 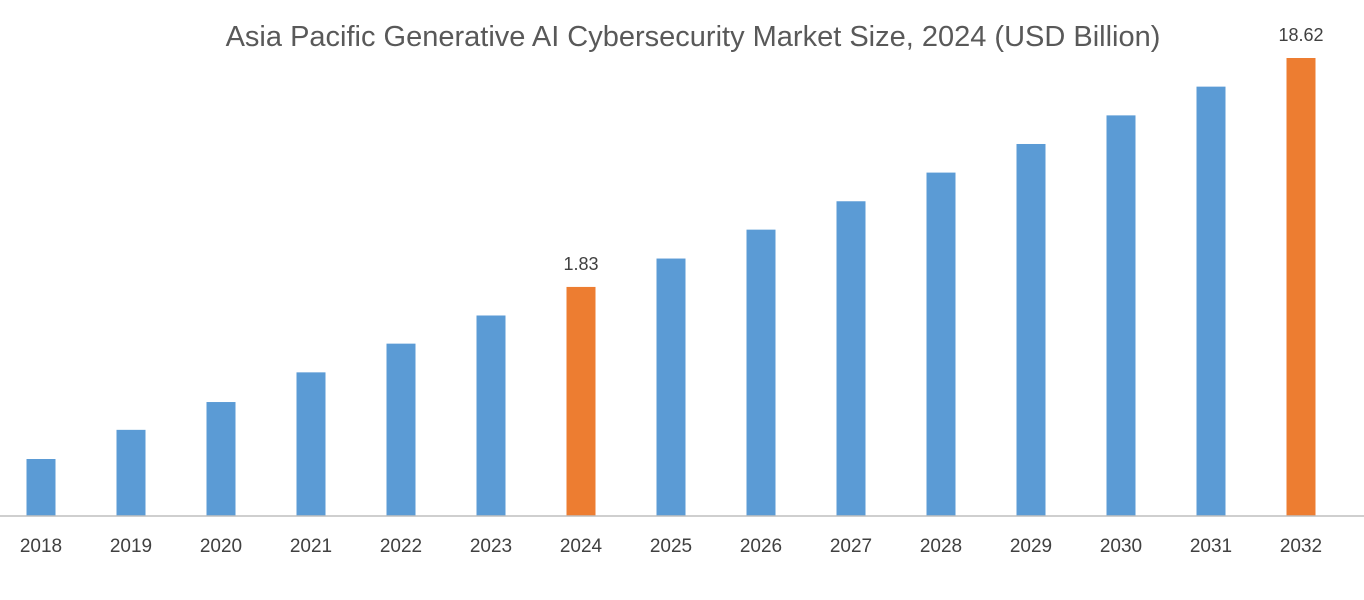 I want to click on bar-2031, so click(x=1211, y=301).